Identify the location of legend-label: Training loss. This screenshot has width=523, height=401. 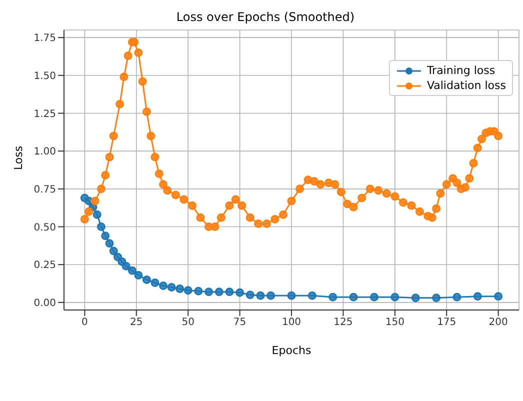
(461, 70).